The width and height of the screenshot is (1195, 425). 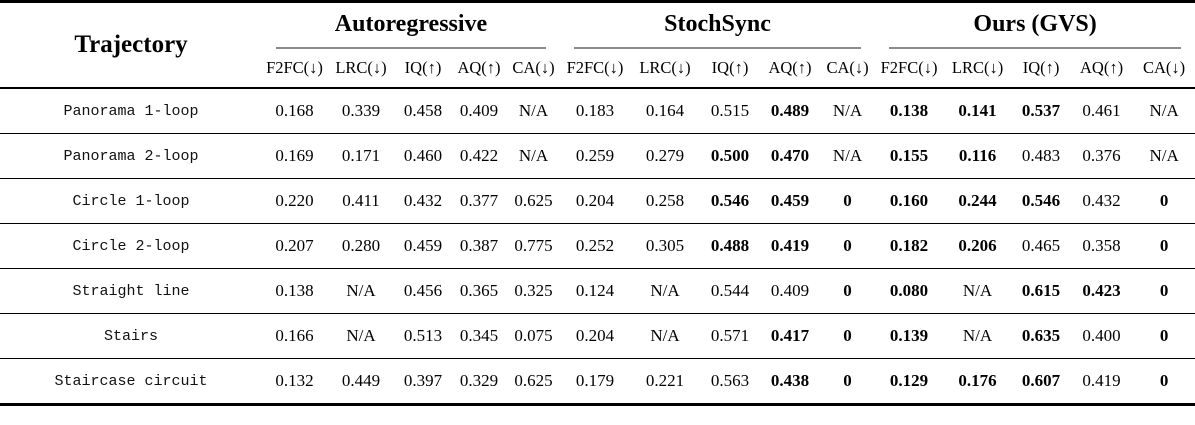 I want to click on metric-header-autoregressive-f2fc: F2FC(↓), so click(x=294, y=69).